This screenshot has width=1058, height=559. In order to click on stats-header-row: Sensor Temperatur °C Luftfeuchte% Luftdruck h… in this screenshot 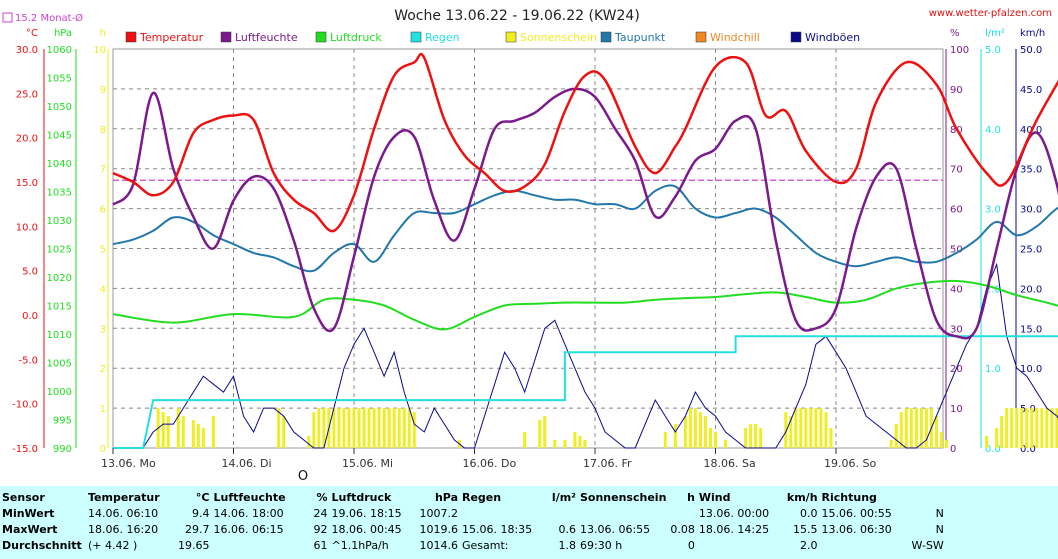, I will do `click(473, 497)`.